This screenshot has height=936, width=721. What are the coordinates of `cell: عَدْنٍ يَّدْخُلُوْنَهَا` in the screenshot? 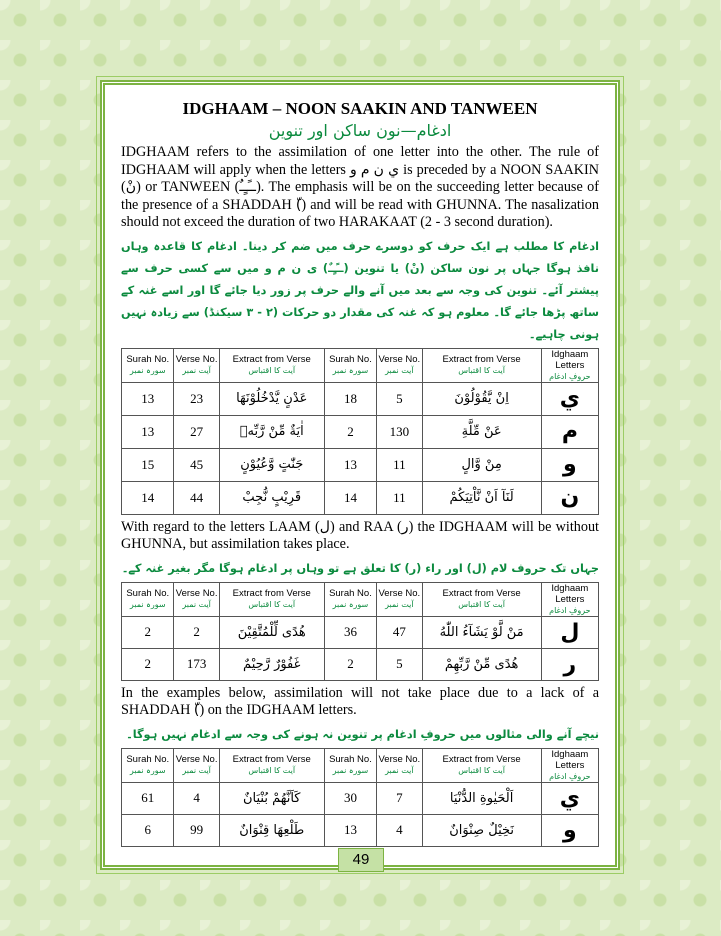 It's located at (271, 398).